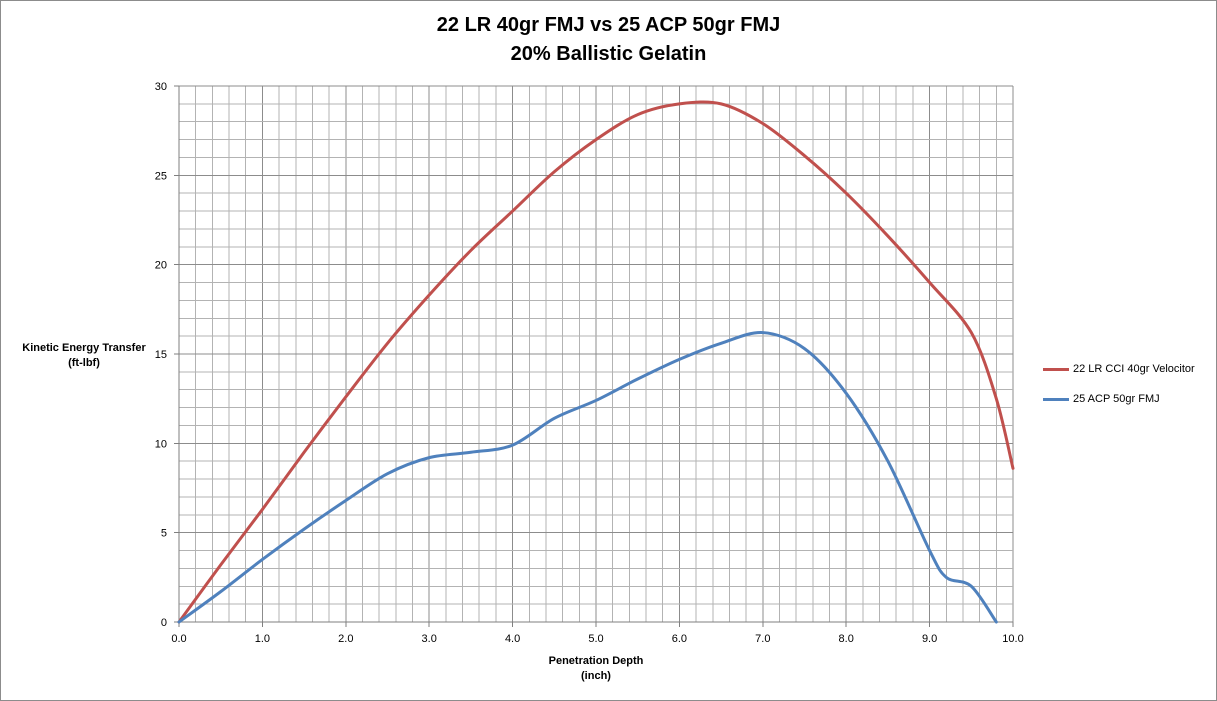 Image resolution: width=1217 pixels, height=701 pixels. Describe the element at coordinates (262, 639) in the screenshot. I see `x-tick-label: 1.0` at that location.